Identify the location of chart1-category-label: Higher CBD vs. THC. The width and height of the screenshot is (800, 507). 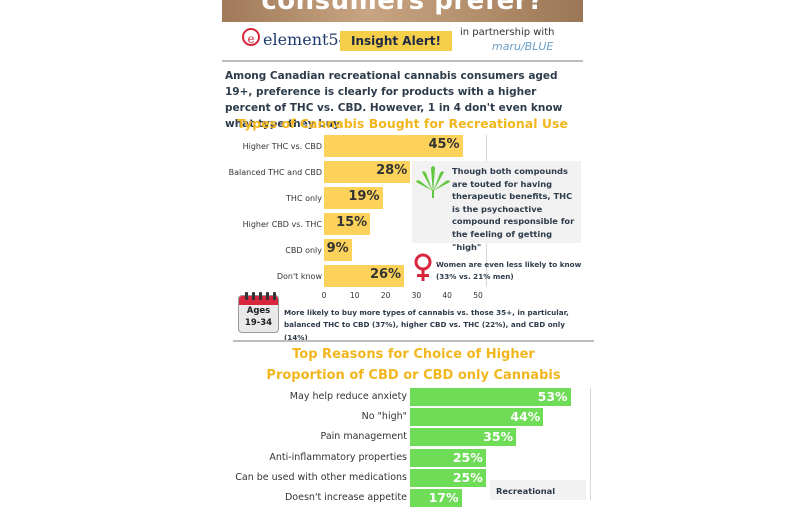
(282, 224).